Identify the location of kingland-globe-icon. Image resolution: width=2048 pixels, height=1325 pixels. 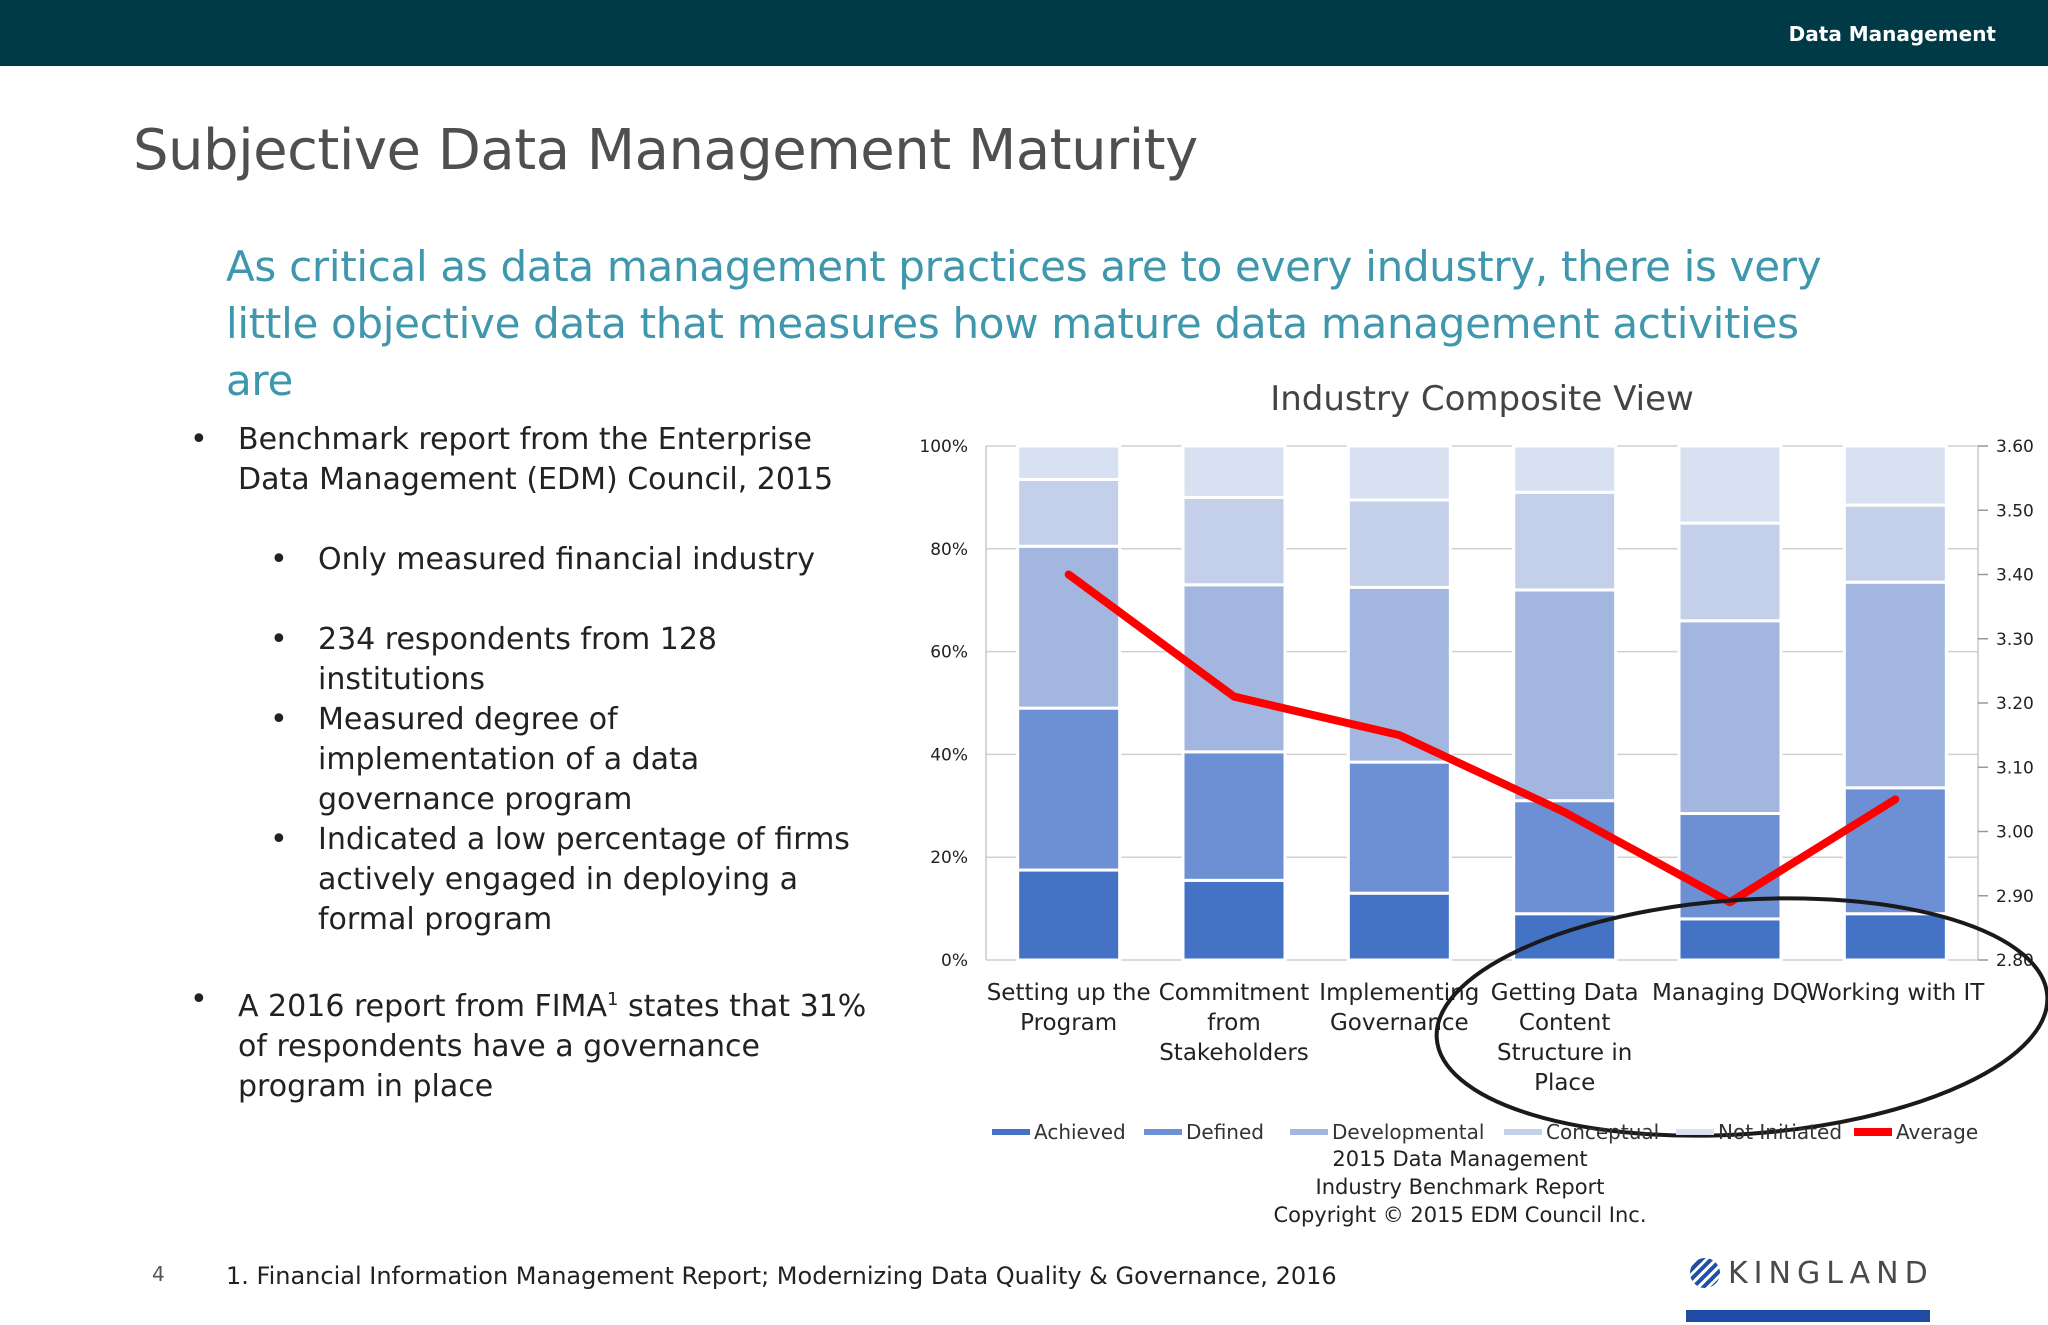
(1705, 1273).